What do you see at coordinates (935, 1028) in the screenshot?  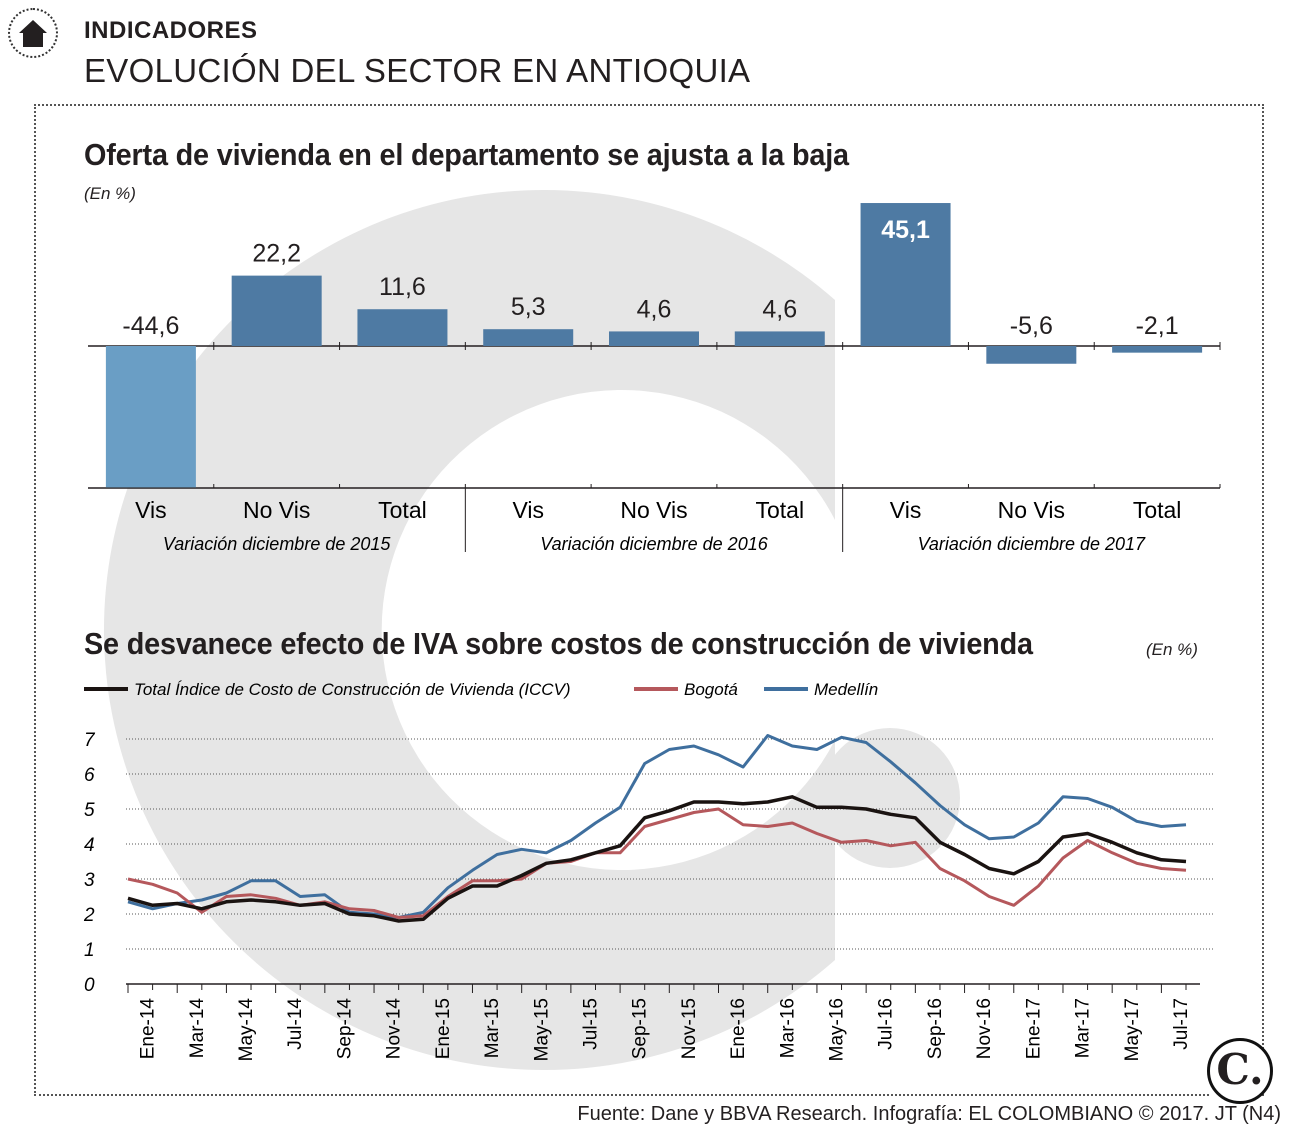 I see `x-tick-label: Sep-16` at bounding box center [935, 1028].